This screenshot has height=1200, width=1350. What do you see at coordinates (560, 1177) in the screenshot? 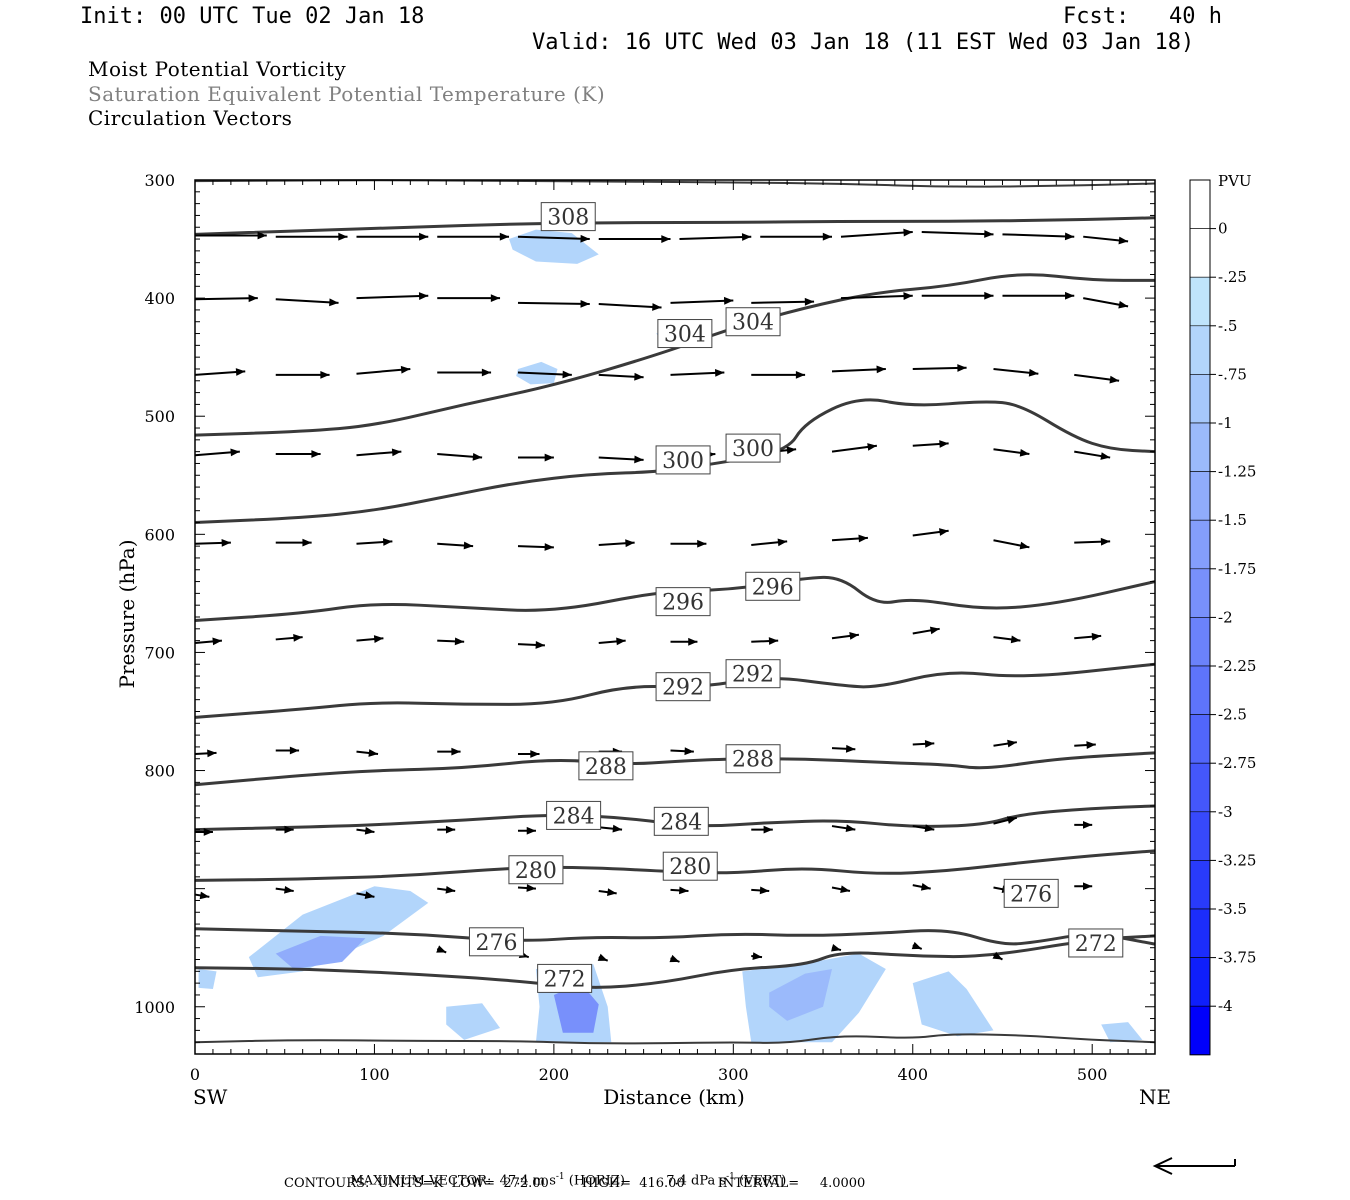
I see `horiz-exponent: -1` at bounding box center [560, 1177].